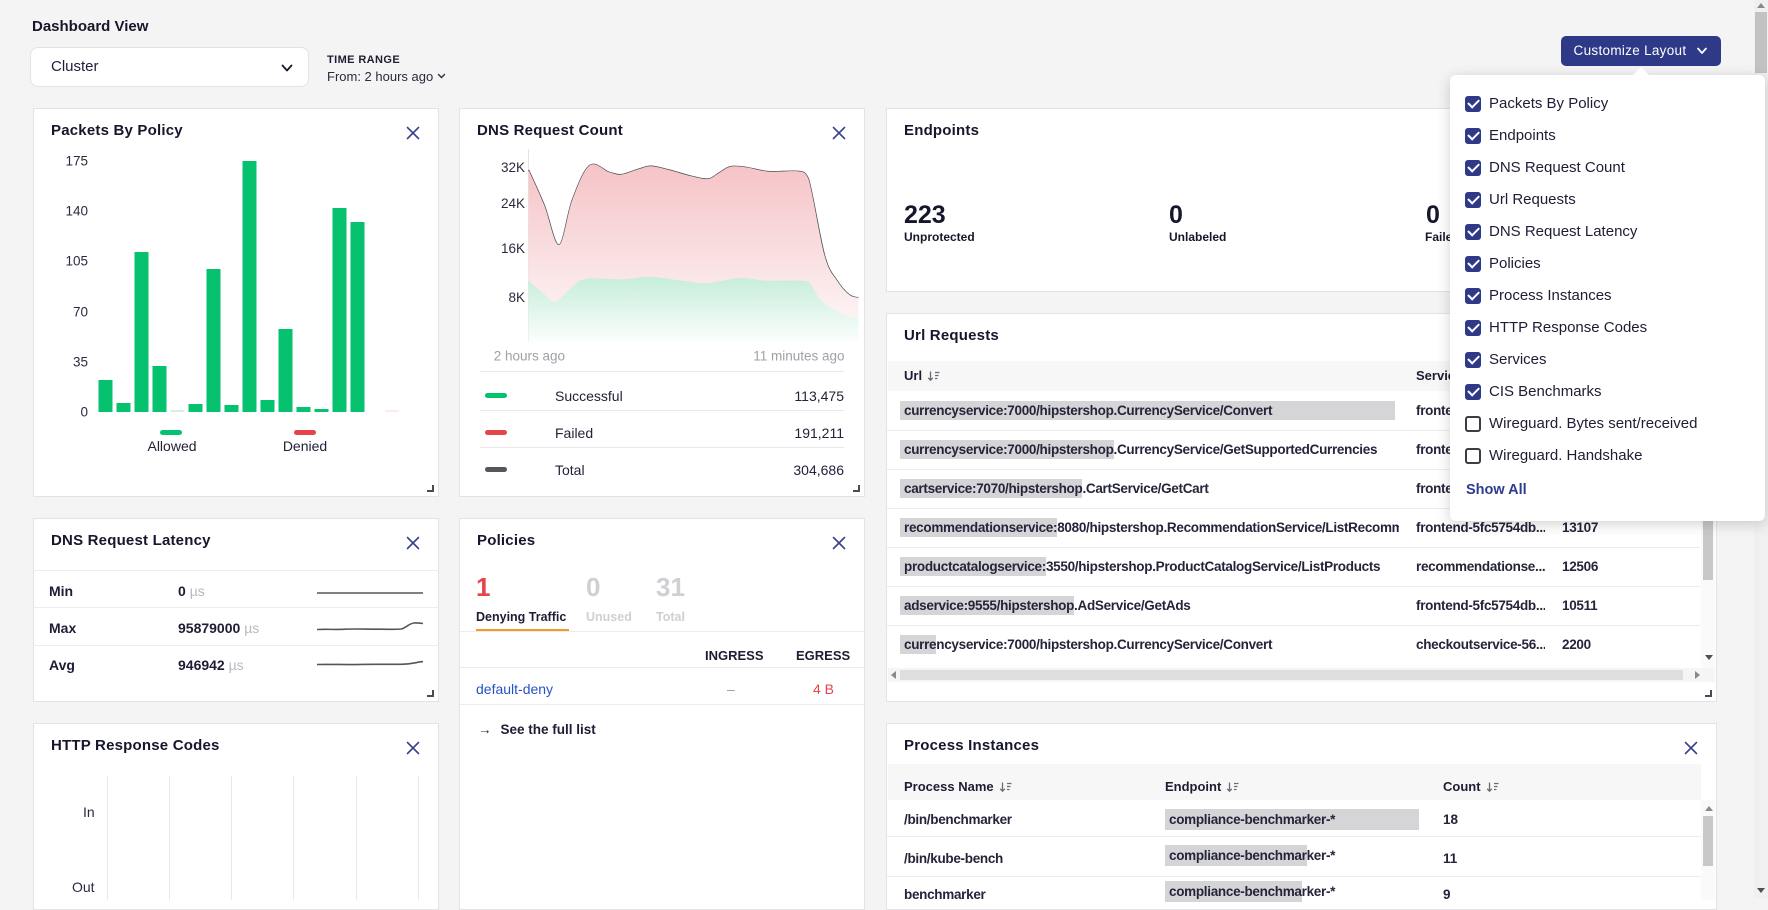  What do you see at coordinates (513, 248) in the screenshot?
I see `svg-text: 16K` at bounding box center [513, 248].